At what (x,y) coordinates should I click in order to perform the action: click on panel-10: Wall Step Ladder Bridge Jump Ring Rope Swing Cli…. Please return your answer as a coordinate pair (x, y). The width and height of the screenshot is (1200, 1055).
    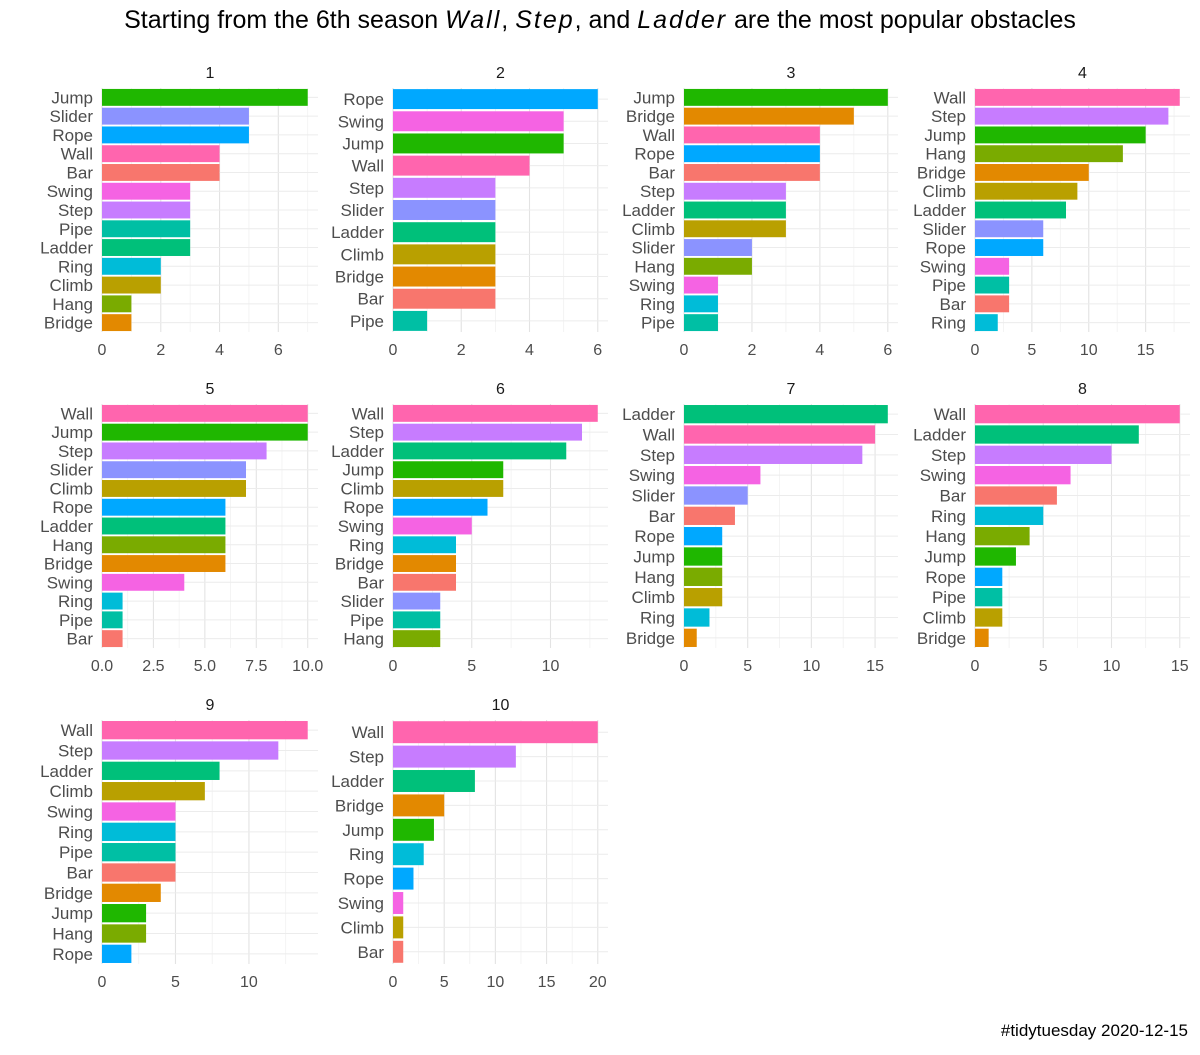
    Looking at the image, I should click on (469, 844).